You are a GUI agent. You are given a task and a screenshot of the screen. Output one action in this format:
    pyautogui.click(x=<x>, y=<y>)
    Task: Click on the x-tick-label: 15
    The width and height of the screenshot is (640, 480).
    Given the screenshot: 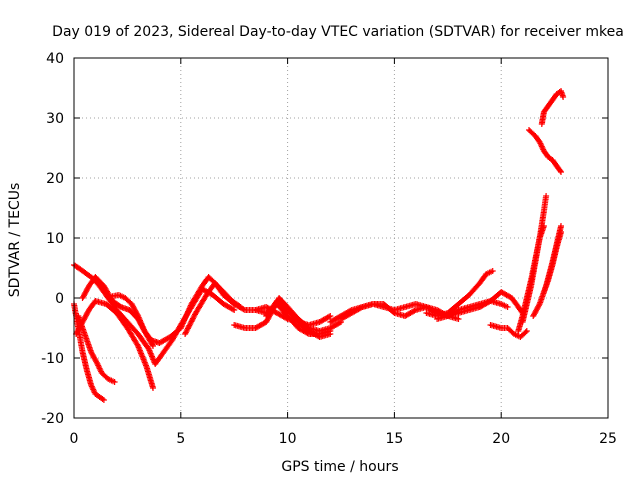 What is the action you would take?
    pyautogui.click(x=394, y=439)
    